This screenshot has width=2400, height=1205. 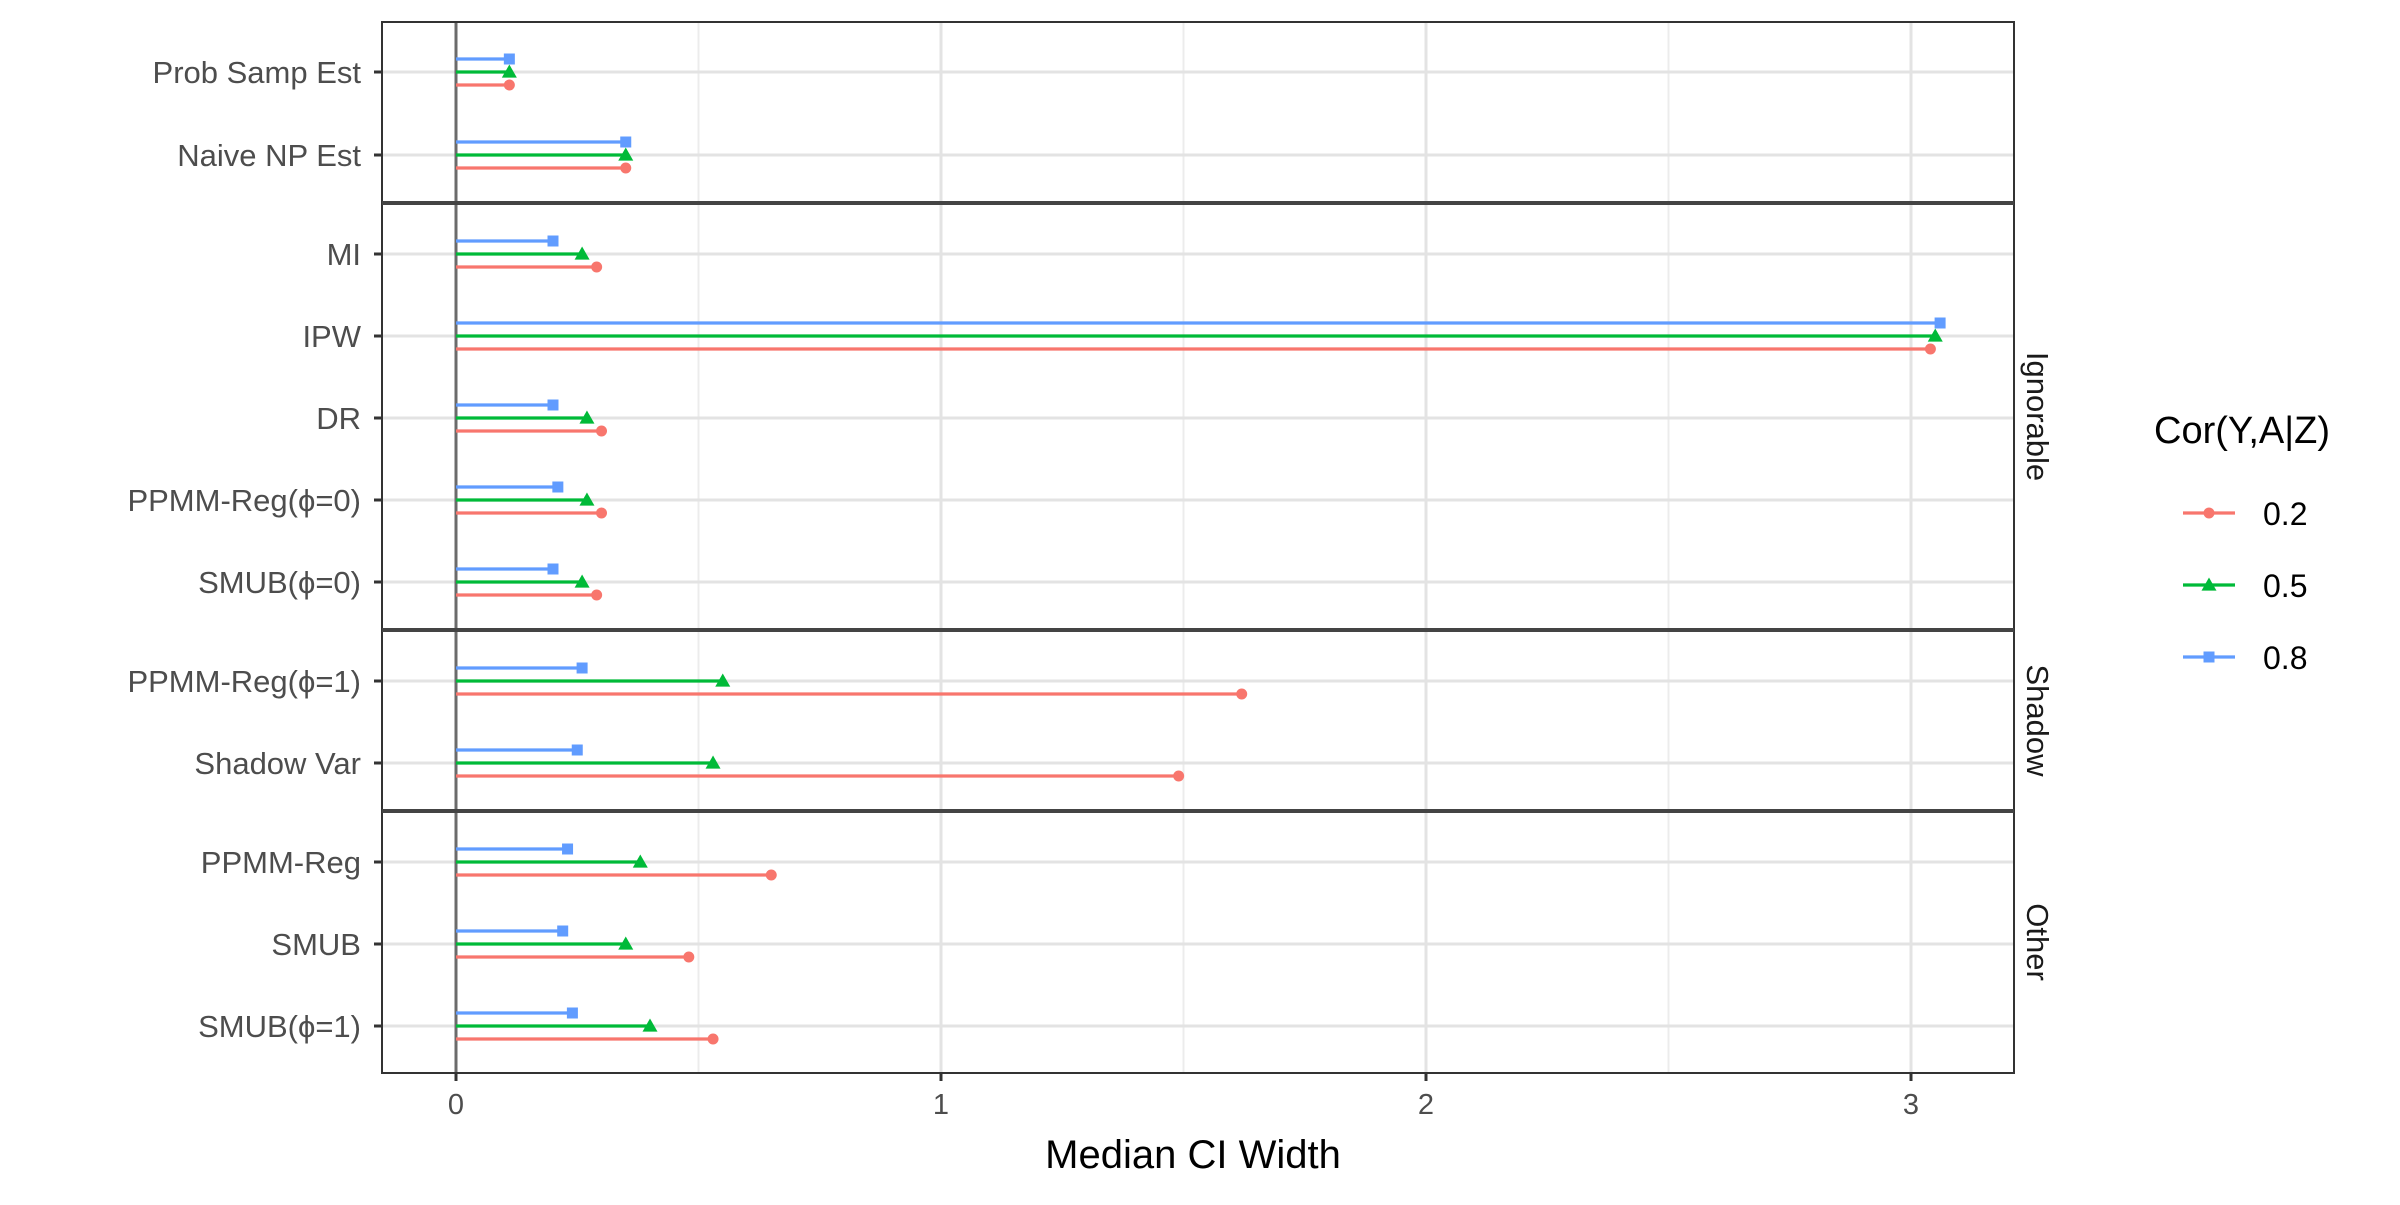 What do you see at coordinates (2285, 586) in the screenshot?
I see `legend-label: 0.5` at bounding box center [2285, 586].